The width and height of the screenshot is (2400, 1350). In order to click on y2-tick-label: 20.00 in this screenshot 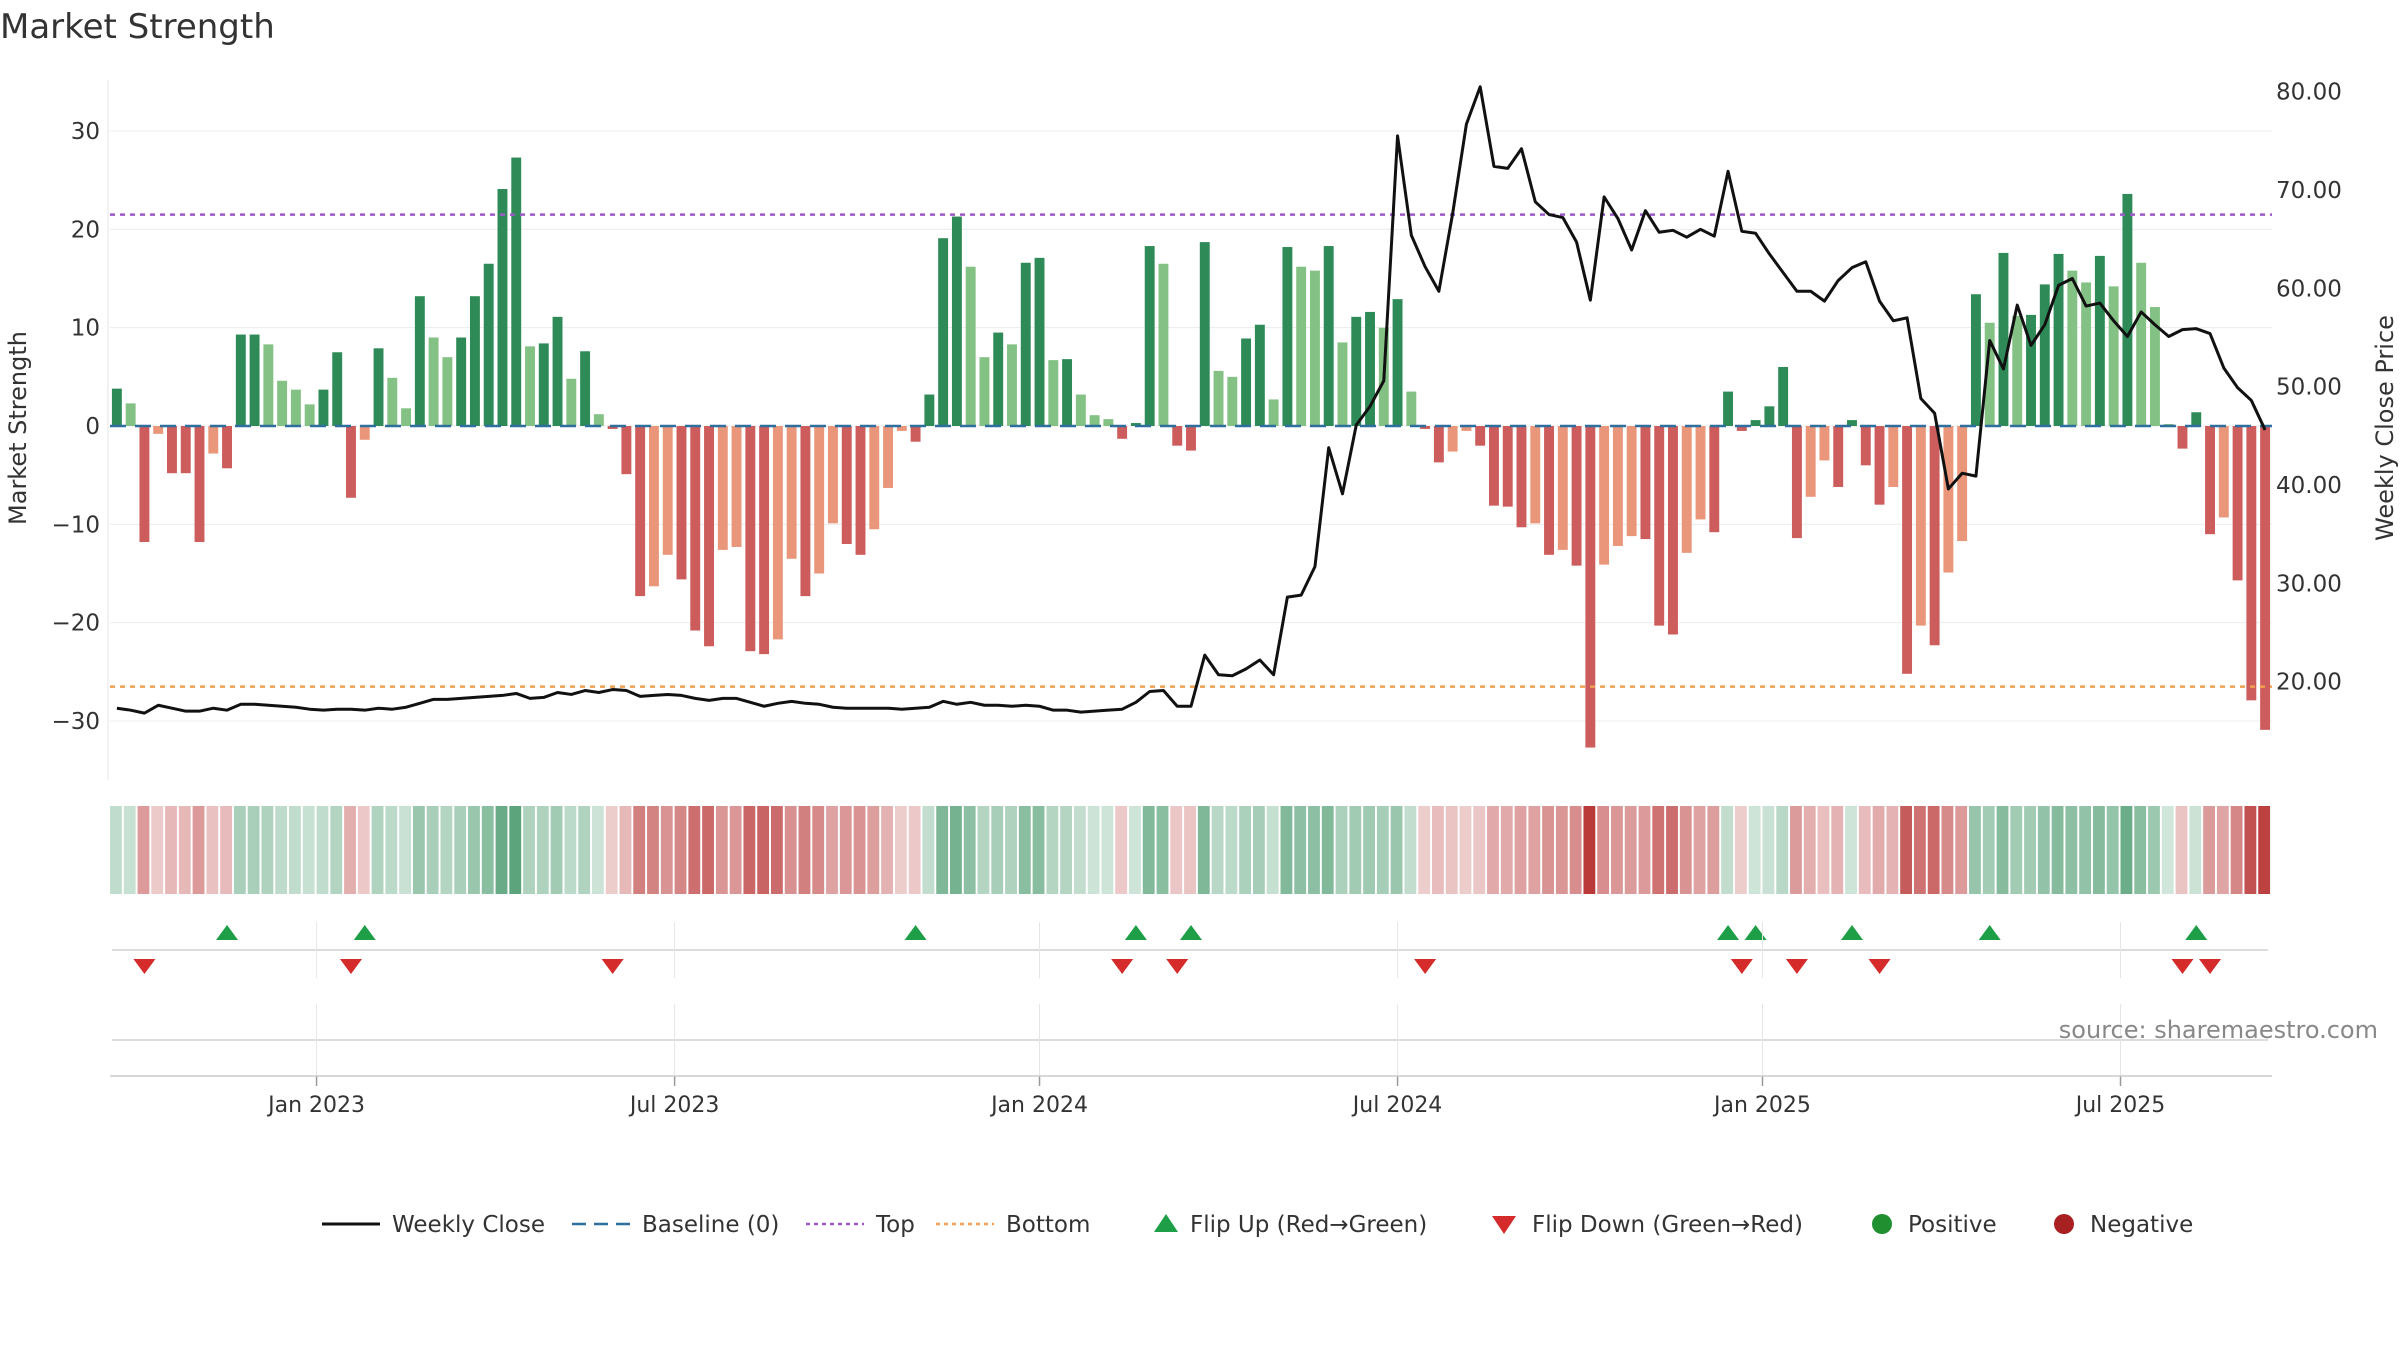, I will do `click(2309, 683)`.